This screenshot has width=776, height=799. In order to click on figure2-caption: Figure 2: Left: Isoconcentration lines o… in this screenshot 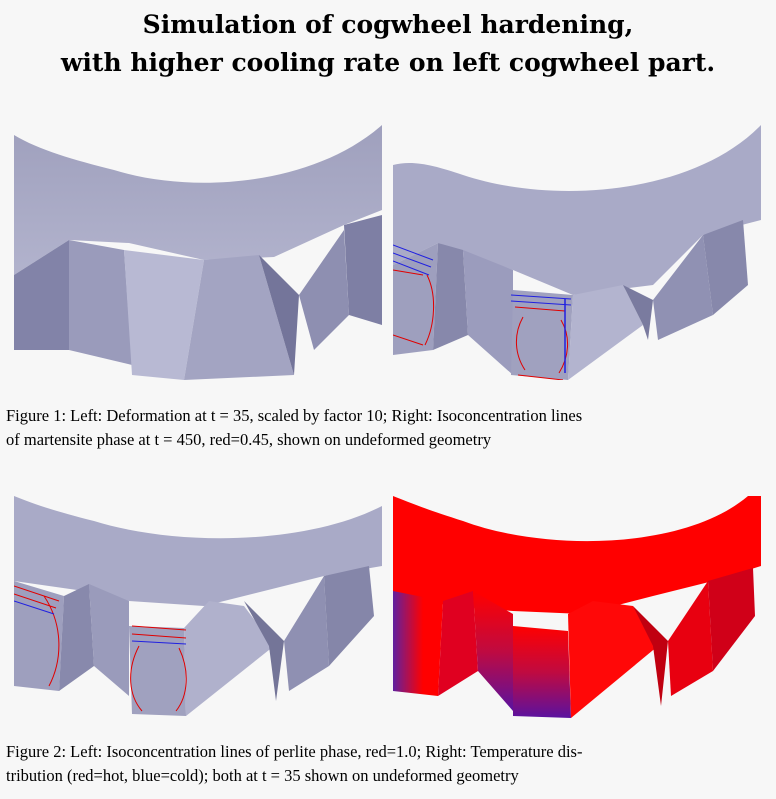, I will do `click(389, 764)`.